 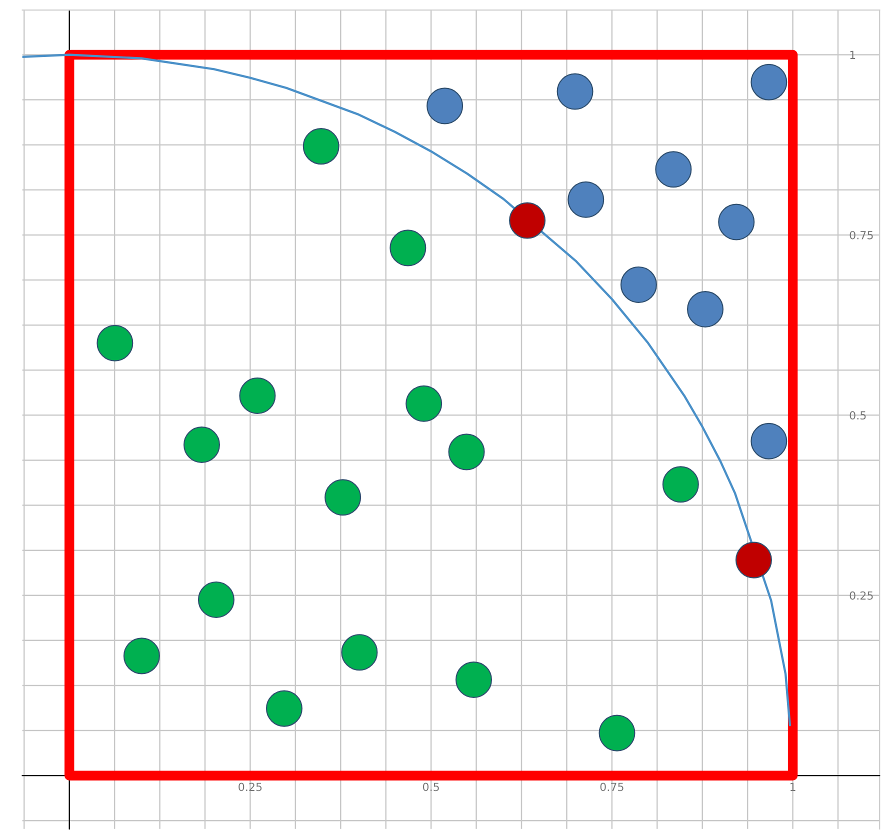 What do you see at coordinates (853, 54) in the screenshot?
I see `y-tick-label: 1` at bounding box center [853, 54].